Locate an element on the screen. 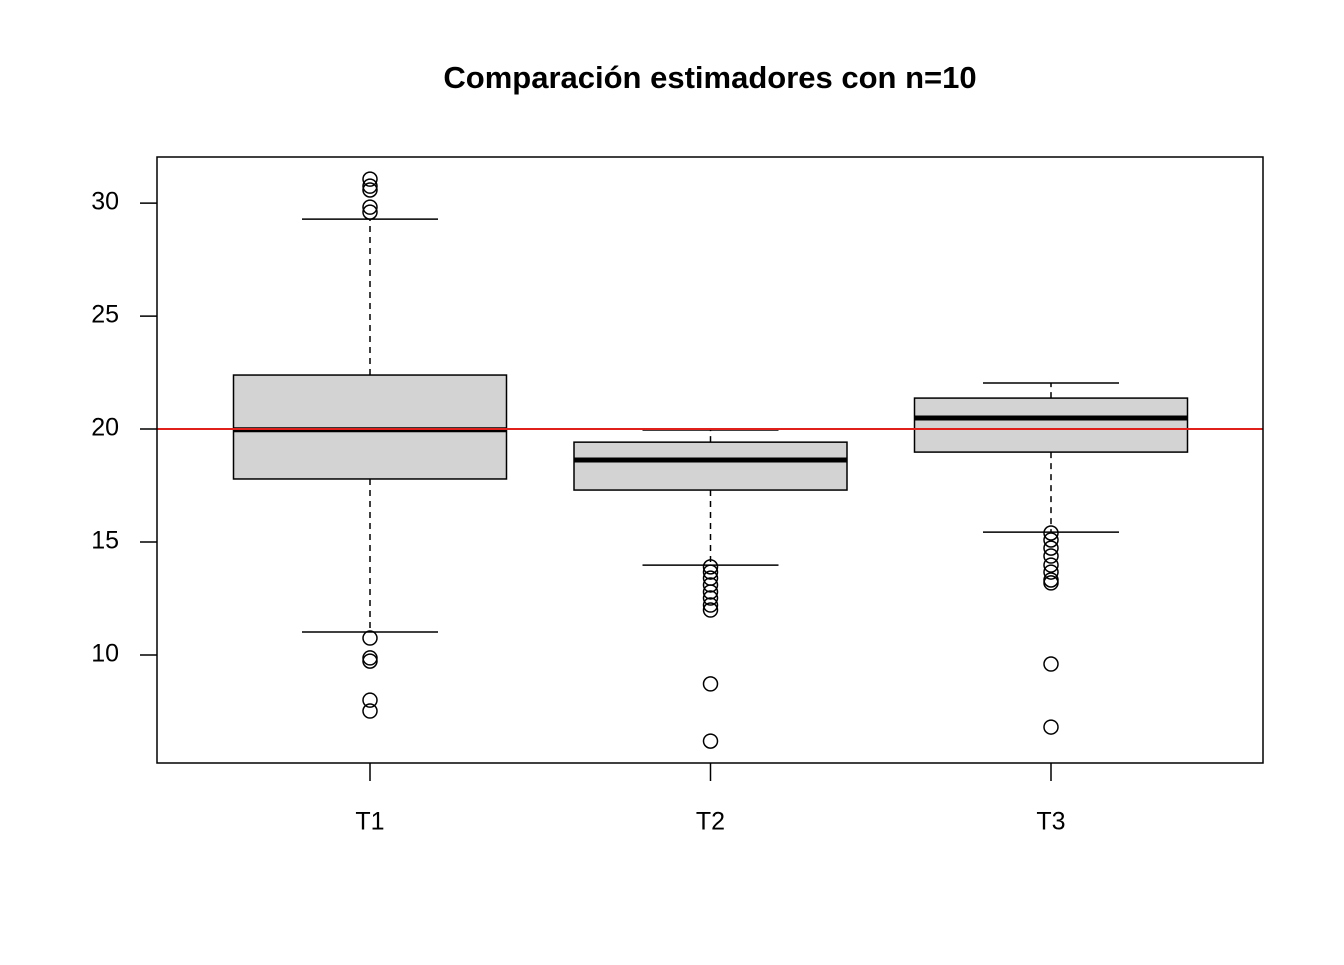 The height and width of the screenshot is (965, 1344). y-tick-label: 30 is located at coordinates (105, 202).